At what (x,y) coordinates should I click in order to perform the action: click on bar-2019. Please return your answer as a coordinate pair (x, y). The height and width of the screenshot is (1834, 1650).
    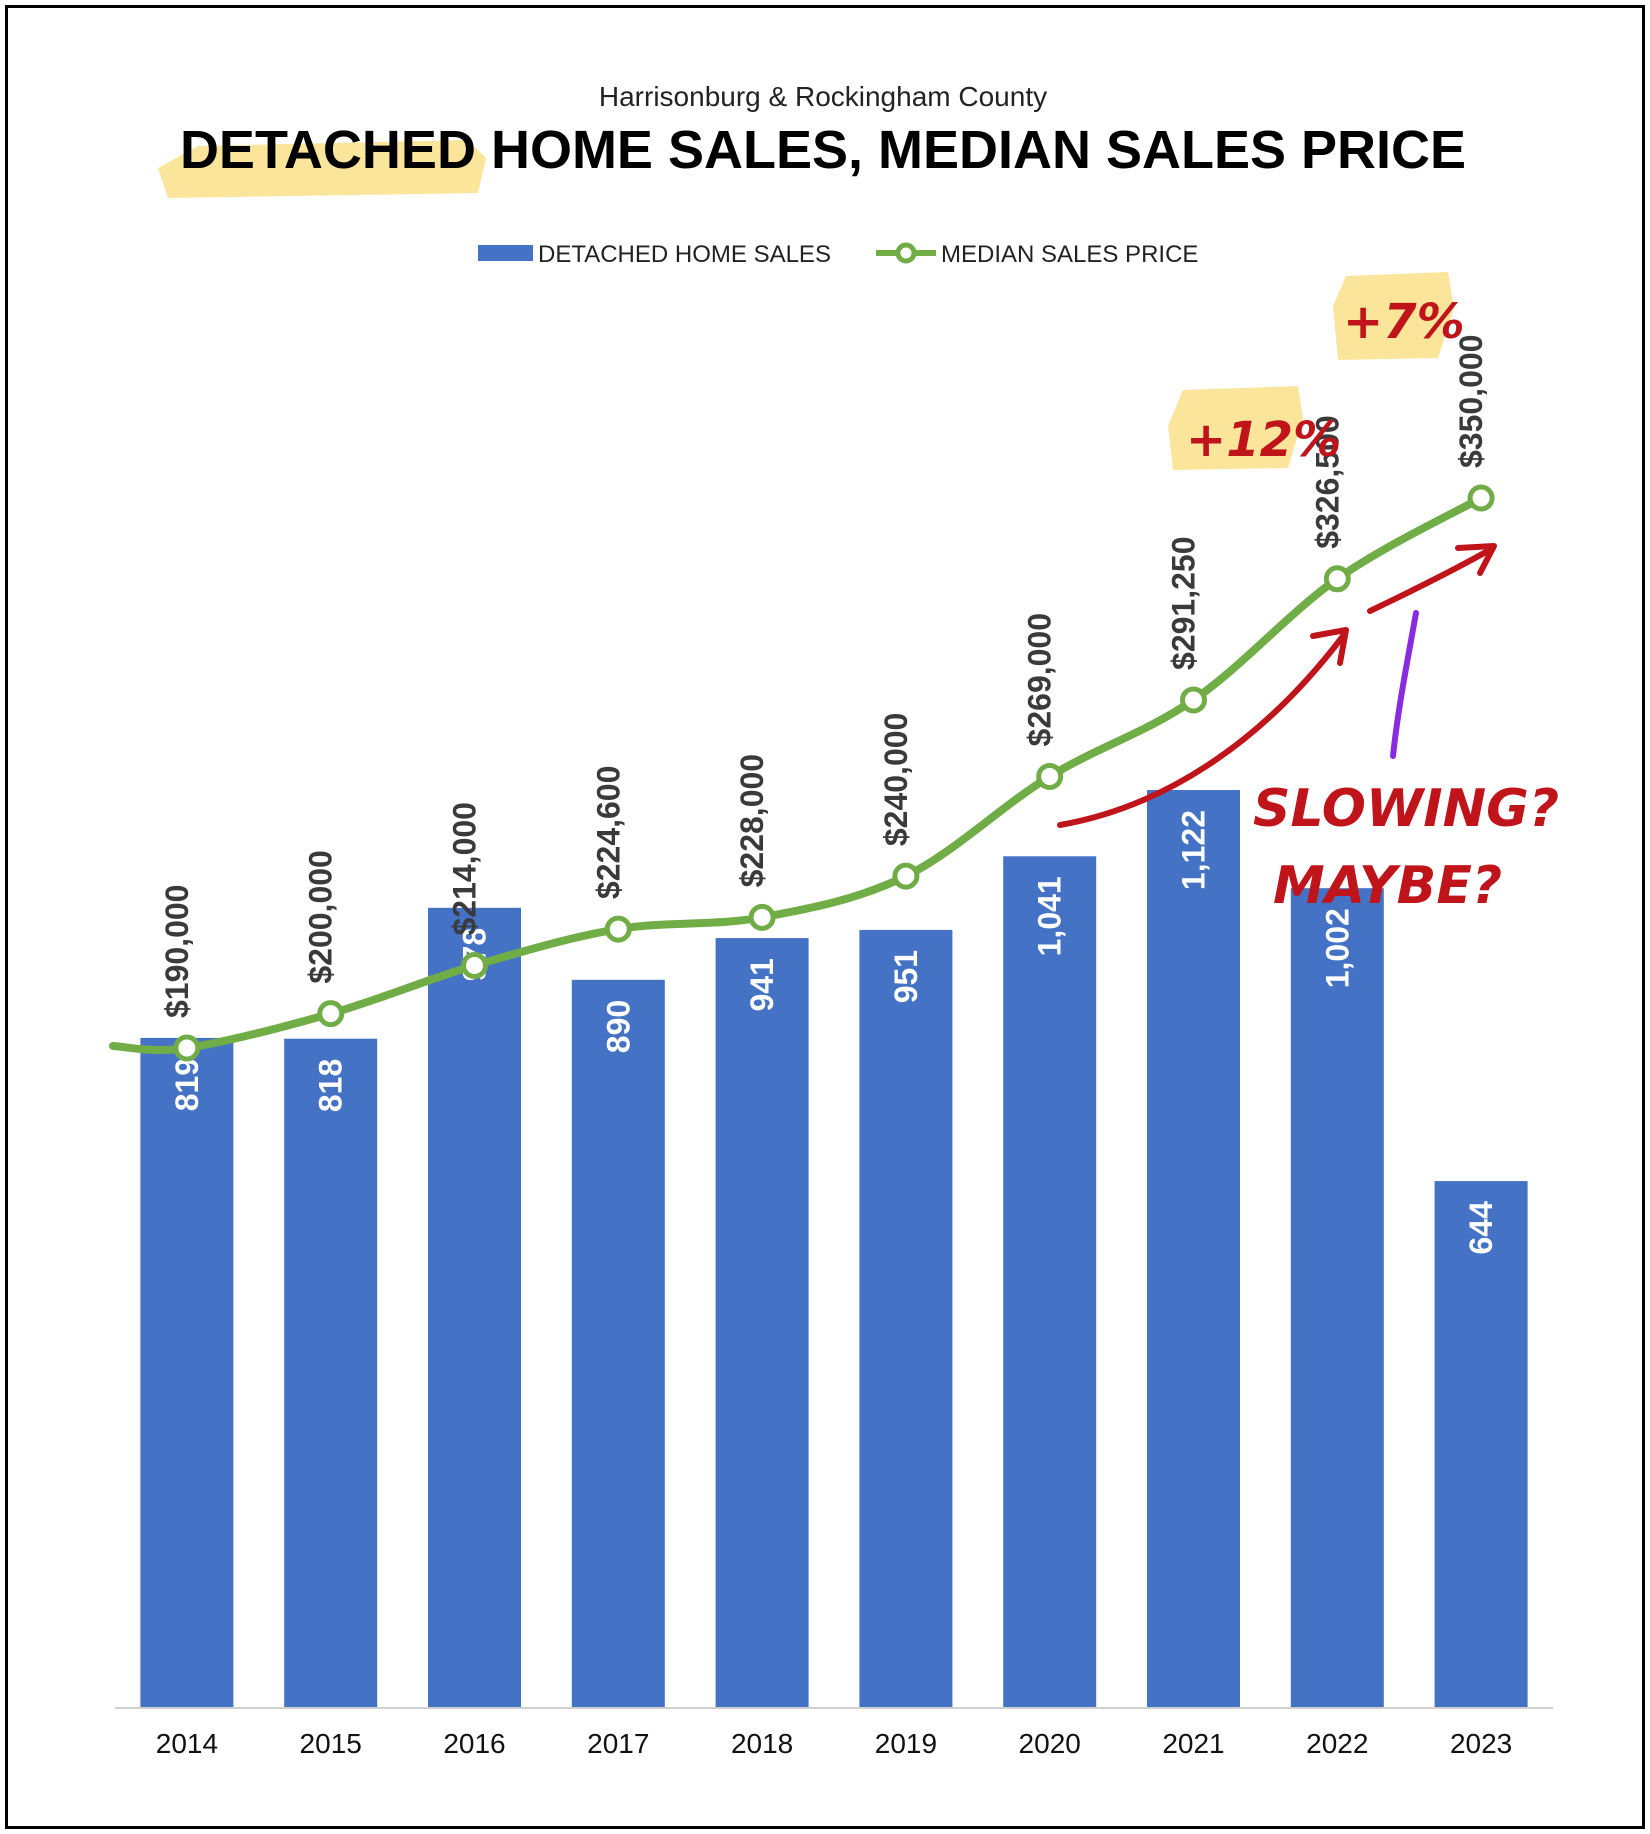
    Looking at the image, I should click on (906, 1318).